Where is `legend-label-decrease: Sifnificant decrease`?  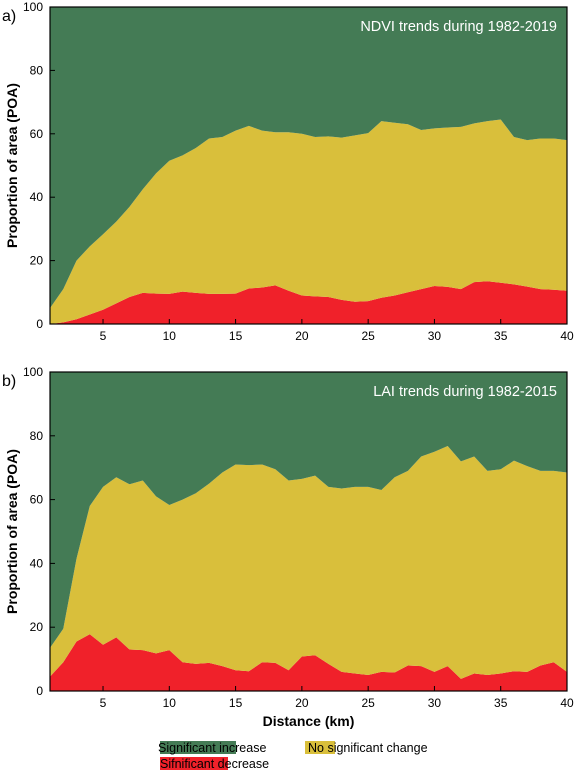
legend-label-decrease: Sifnificant decrease is located at coordinates (214, 764).